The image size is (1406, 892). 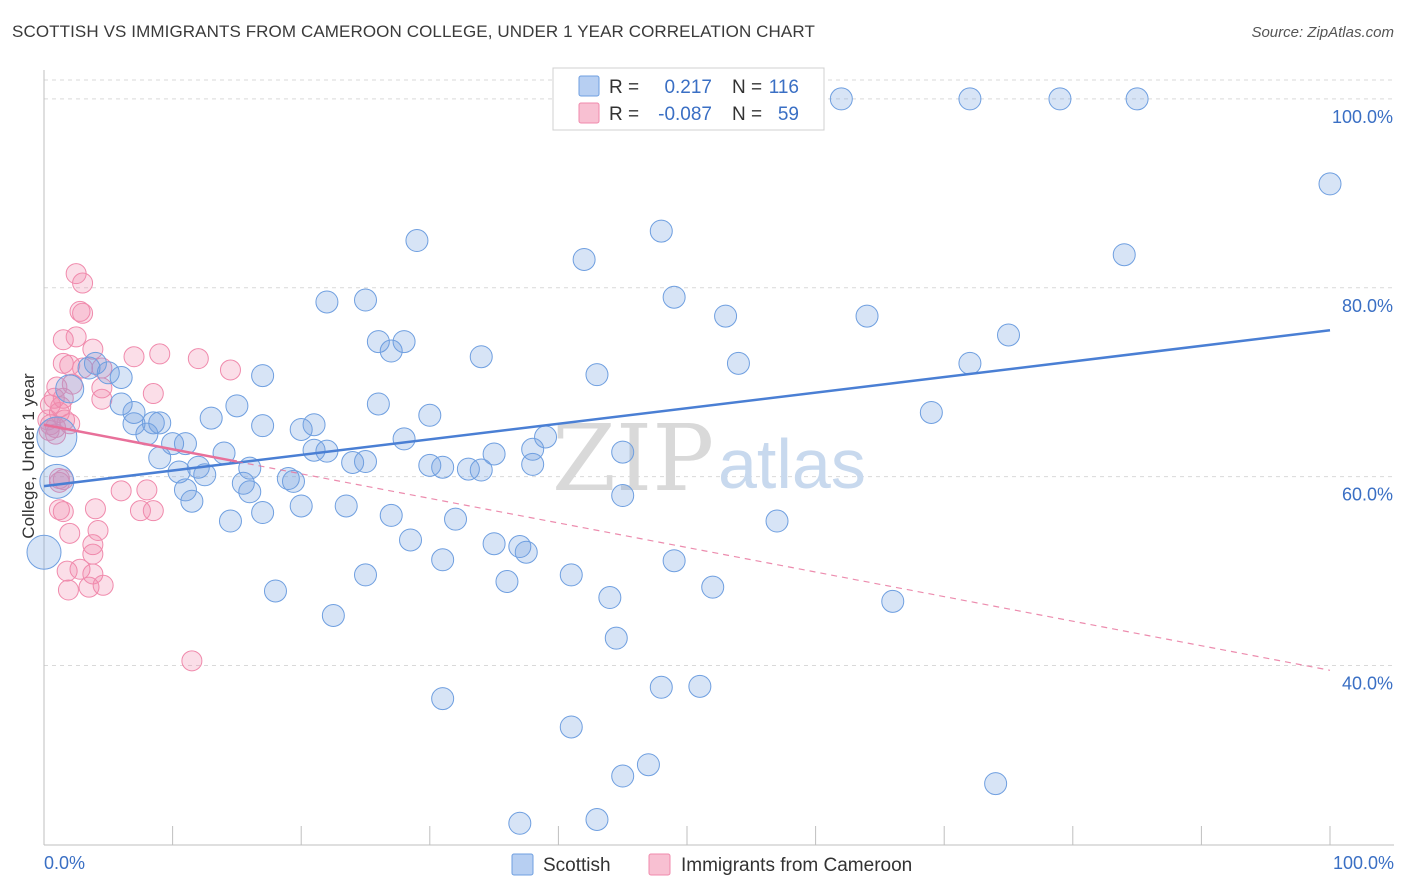 I want to click on legend-swatch-scottish, so click(x=589, y=86).